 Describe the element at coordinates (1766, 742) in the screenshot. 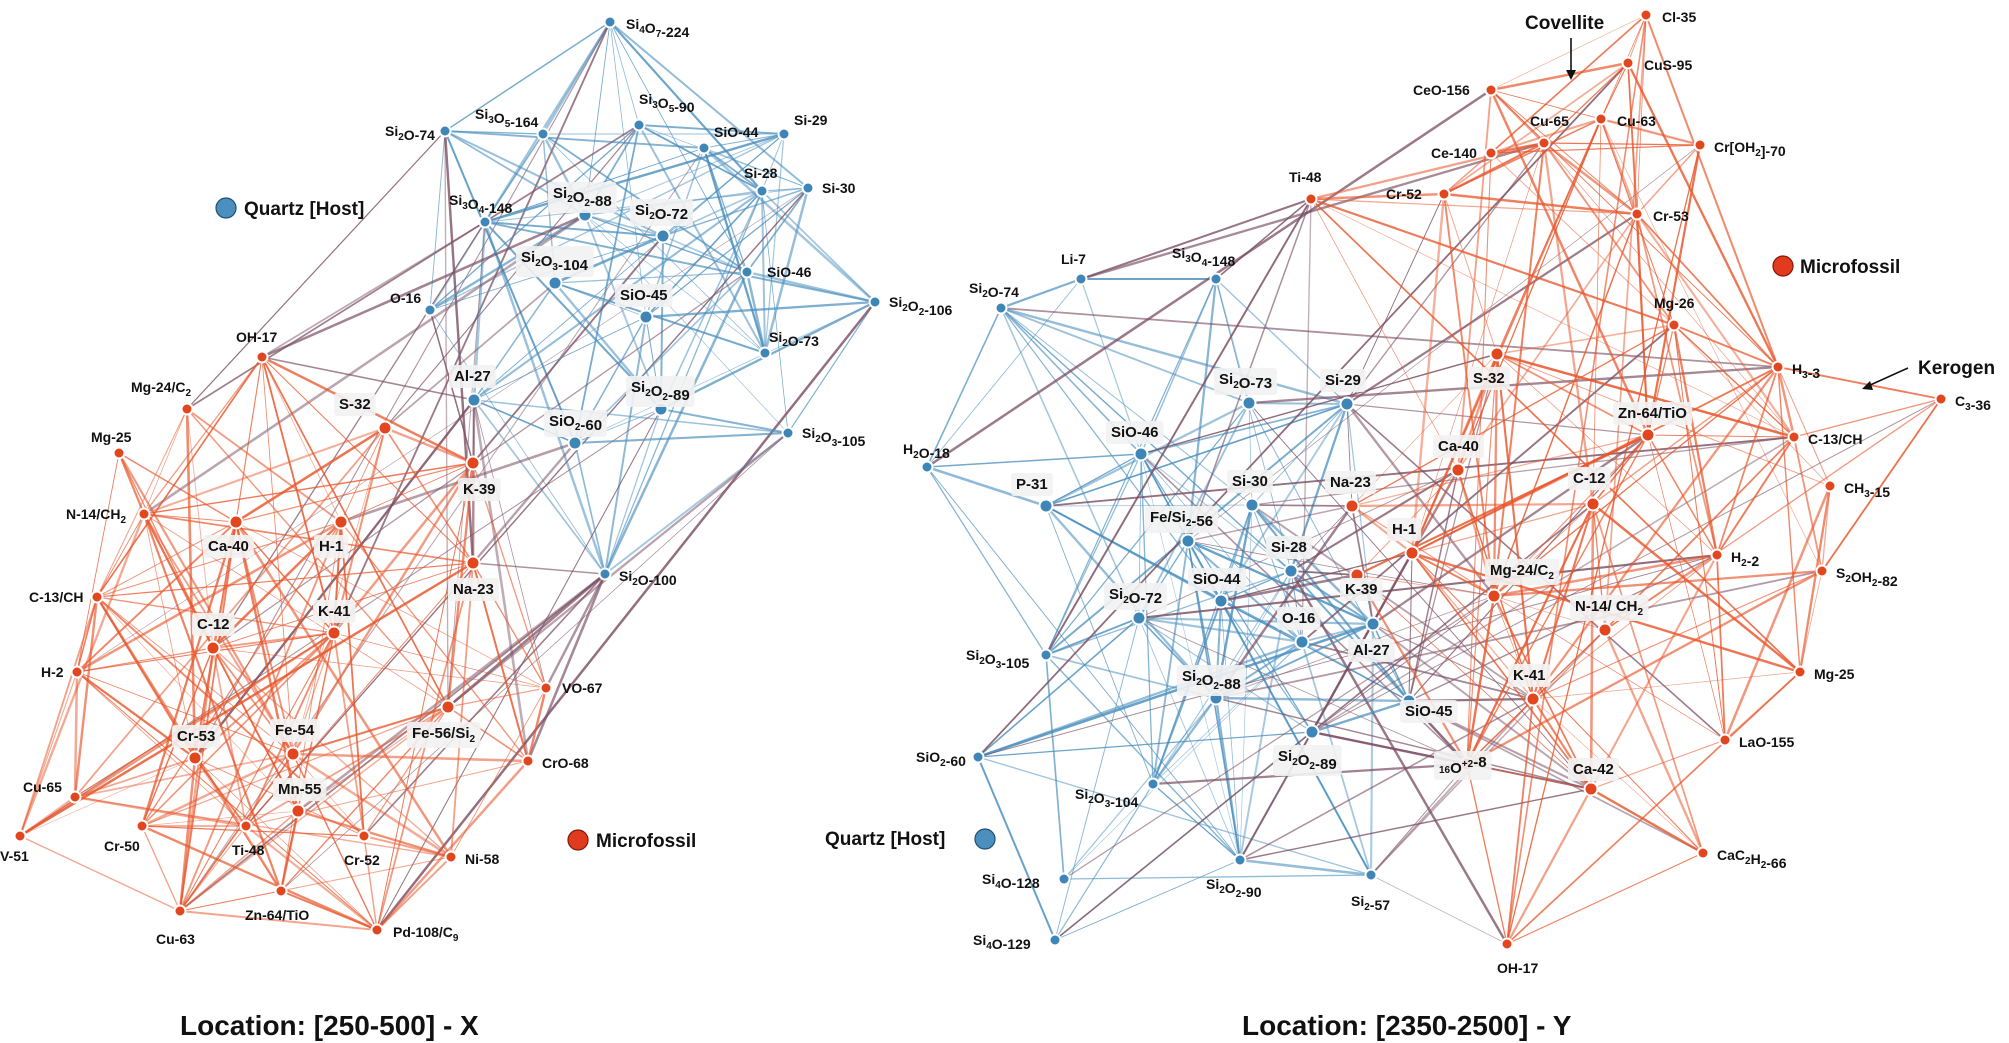

I see `node-label: LaO-155` at that location.